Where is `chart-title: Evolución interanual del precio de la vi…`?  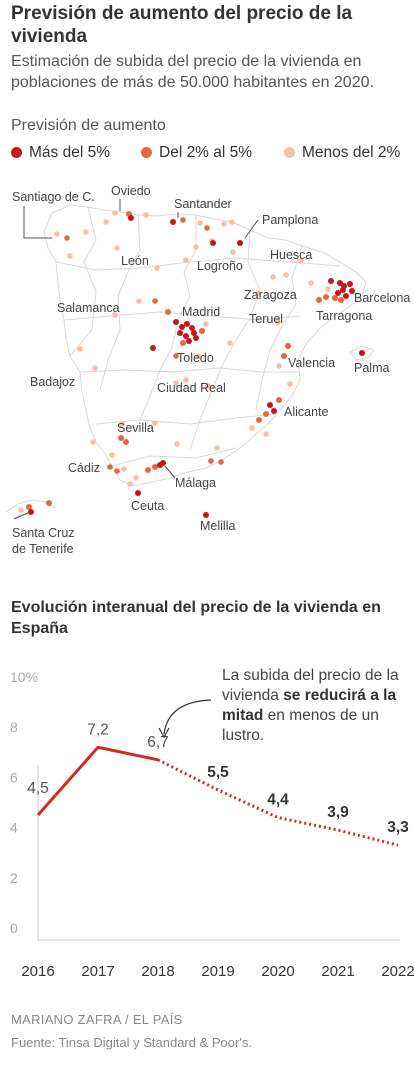
chart-title: Evolución interanual del precio de la vi… is located at coordinates (196, 618).